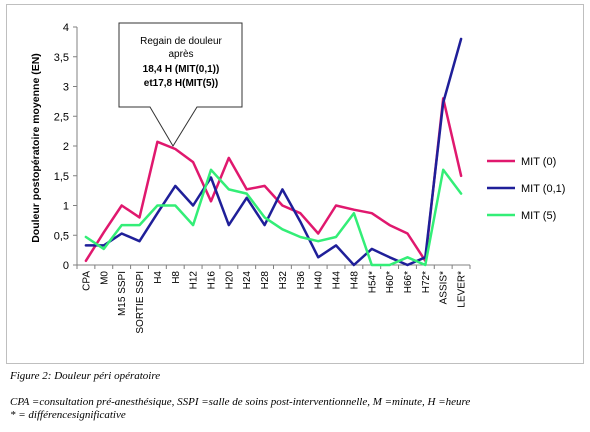 The height and width of the screenshot is (432, 590). Describe the element at coordinates (66, 88) in the screenshot. I see `y-tick-label: 3` at that location.